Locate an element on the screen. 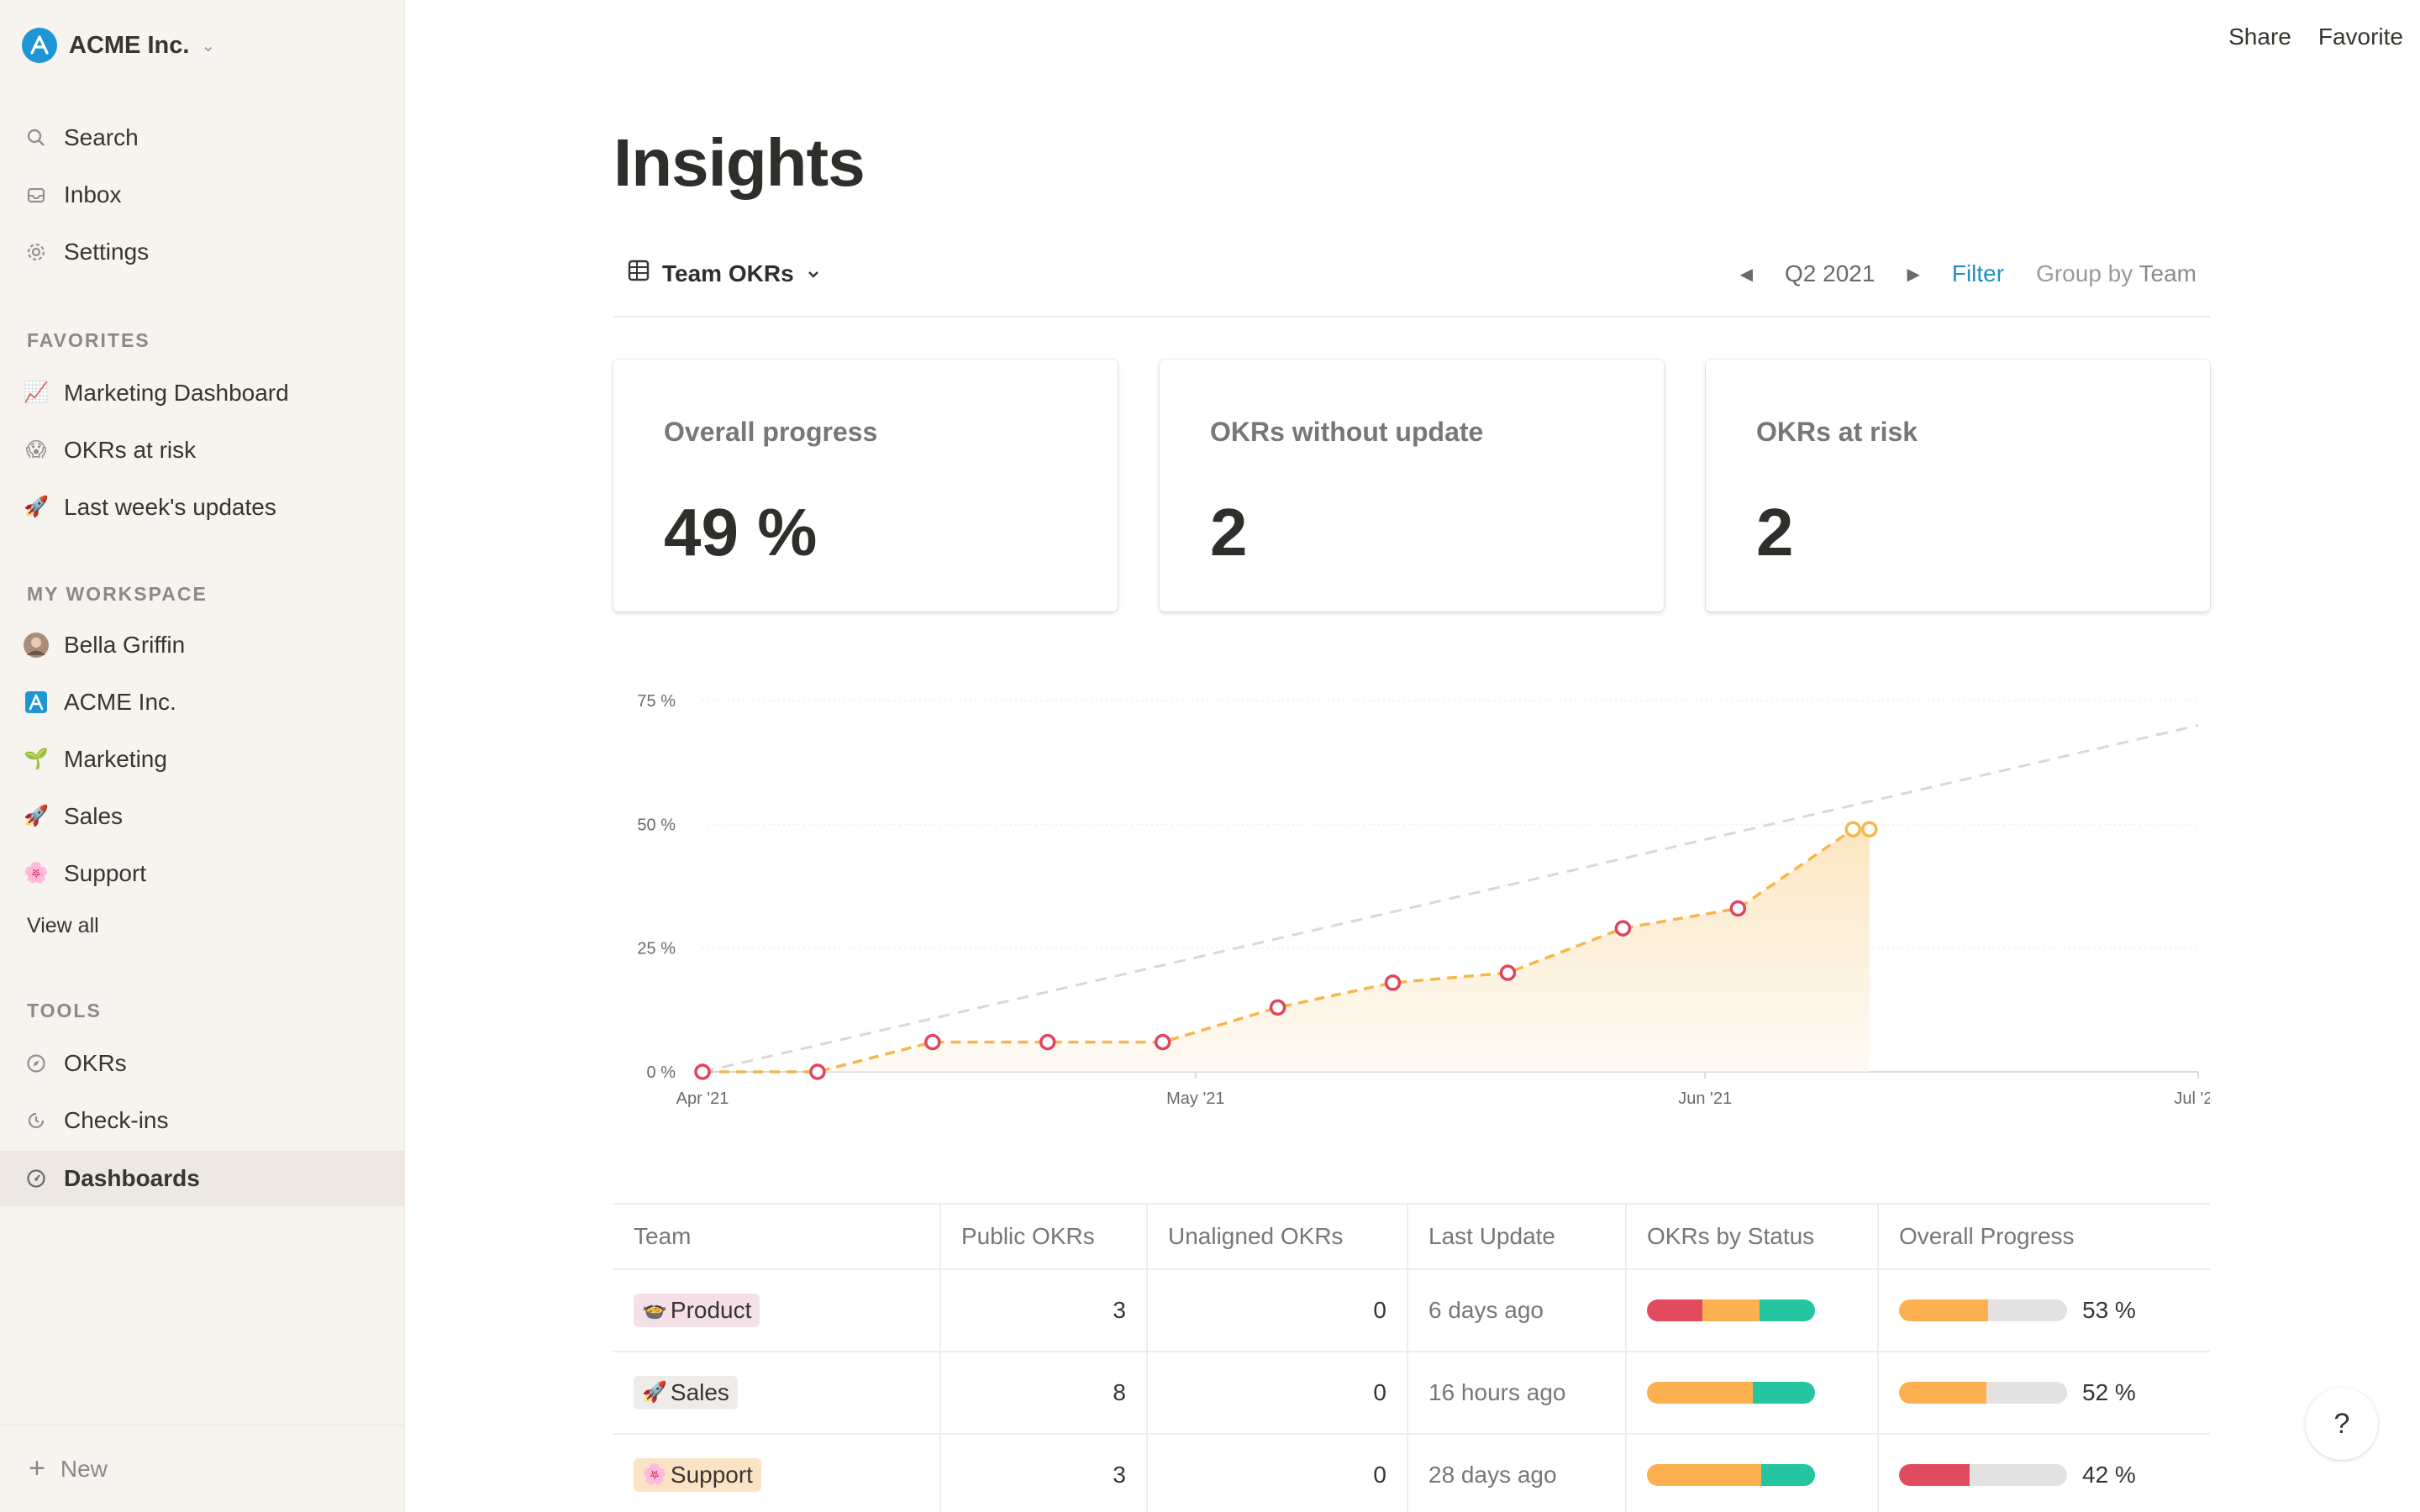  team-emoji-icon: 🚀 is located at coordinates (654, 1392).